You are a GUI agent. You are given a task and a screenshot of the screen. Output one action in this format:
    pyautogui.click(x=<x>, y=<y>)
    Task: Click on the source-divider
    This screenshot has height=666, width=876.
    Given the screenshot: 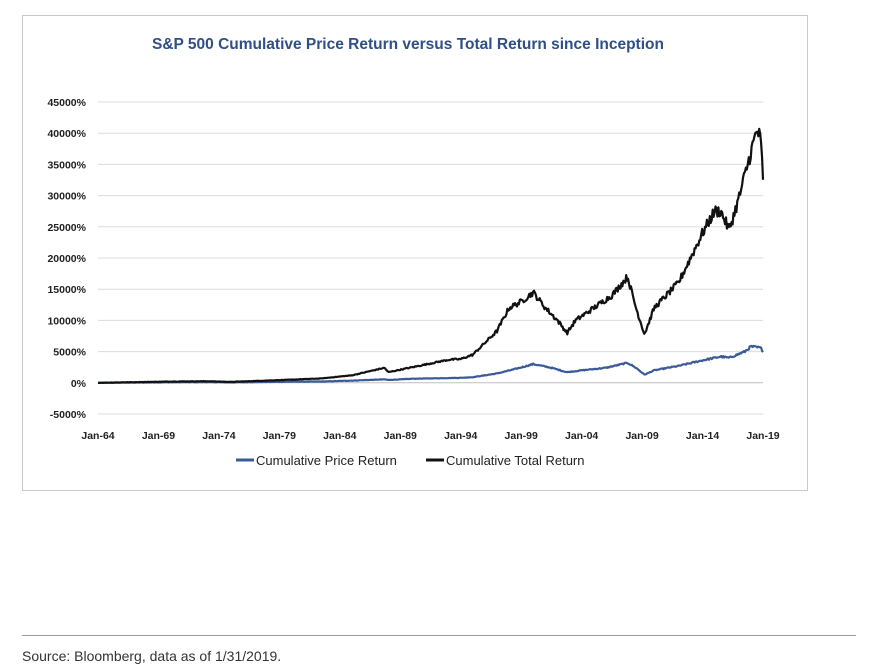 What is the action you would take?
    pyautogui.click(x=439, y=635)
    